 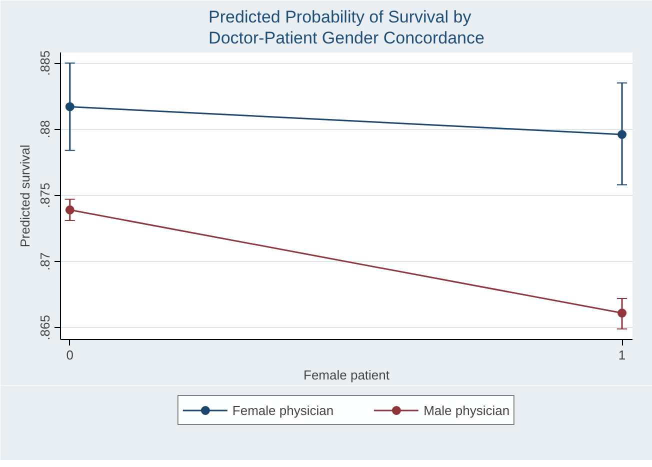 What do you see at coordinates (347, 375) in the screenshot?
I see `x-axis-title: Female patient` at bounding box center [347, 375].